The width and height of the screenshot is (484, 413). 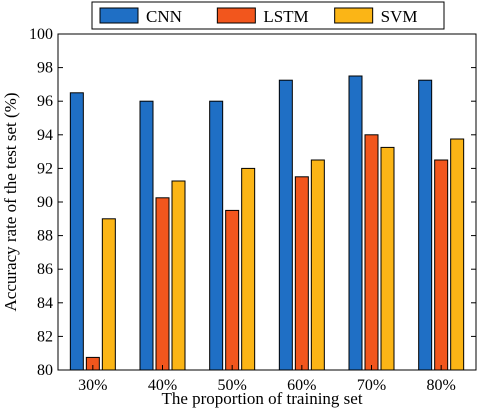 I want to click on x-tick-label: 70%, so click(x=371, y=385).